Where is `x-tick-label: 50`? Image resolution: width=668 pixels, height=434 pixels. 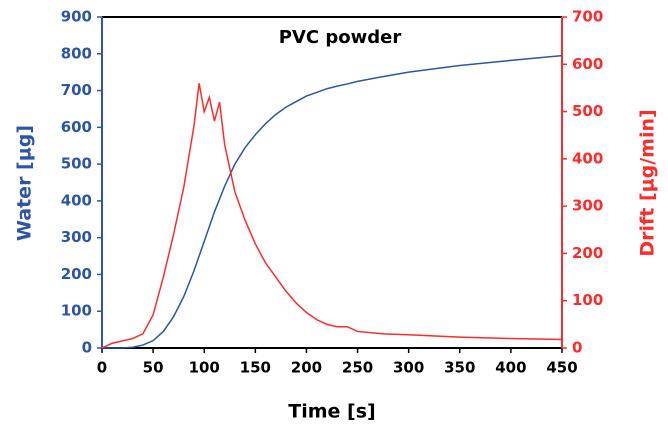 x-tick-label: 50 is located at coordinates (153, 368).